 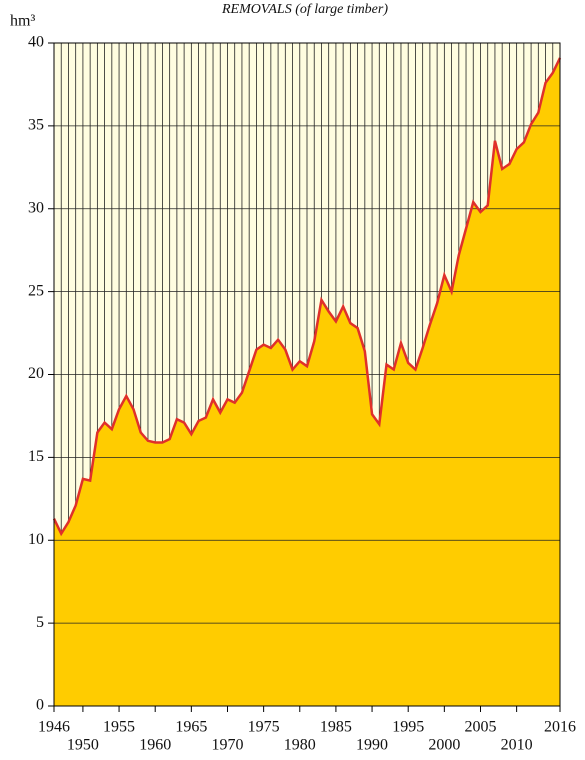 What do you see at coordinates (22, 21) in the screenshot?
I see `y-axis-label: hm³` at bounding box center [22, 21].